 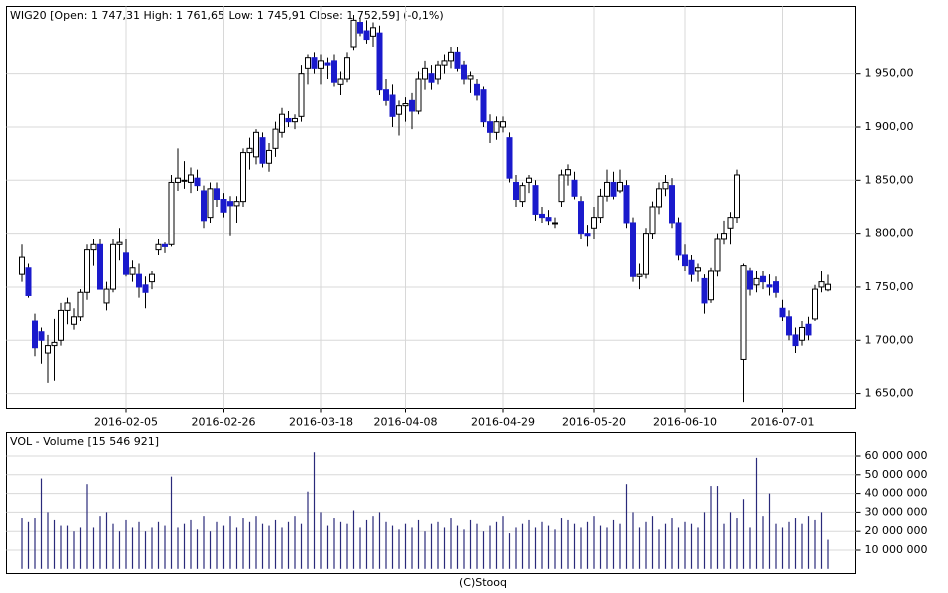 What do you see at coordinates (321, 422) in the screenshot?
I see `x-tick-label: 2016-03-18` at bounding box center [321, 422].